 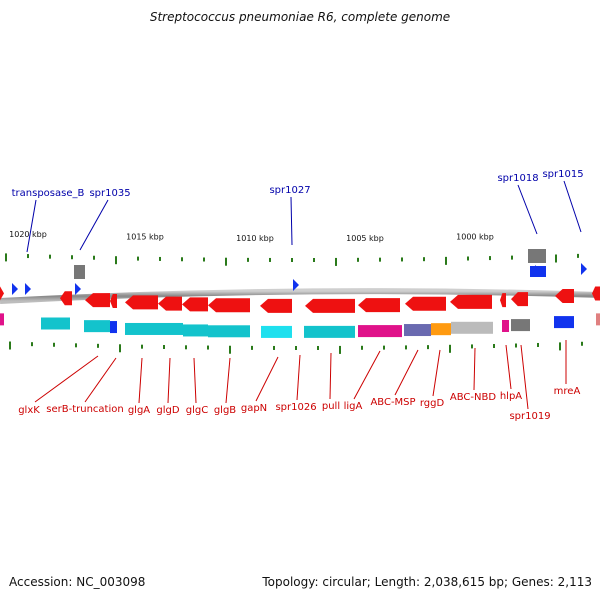 I want to click on feature-label-bottom: serB-truncation, so click(x=84, y=409).